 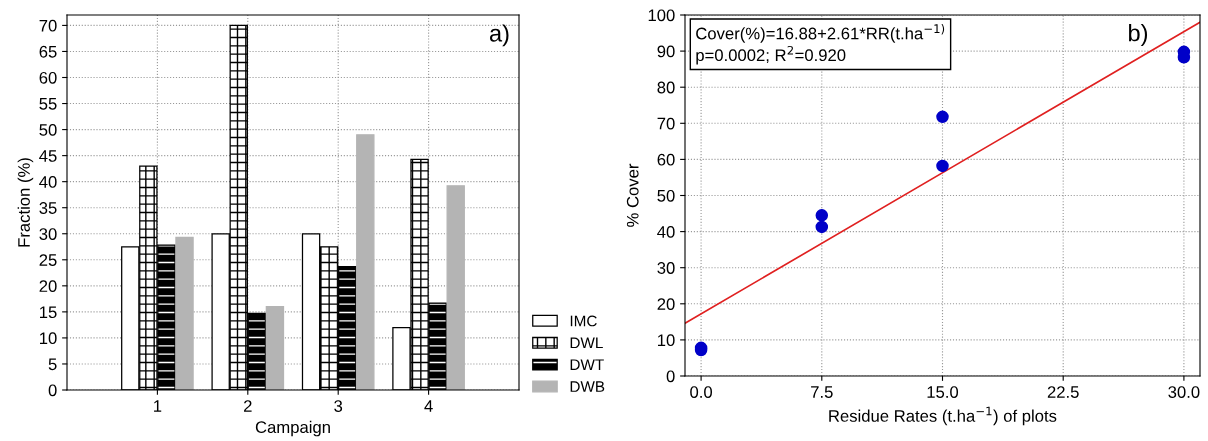 What do you see at coordinates (1184, 392) in the screenshot?
I see `x-tick-label: 30.0` at bounding box center [1184, 392].